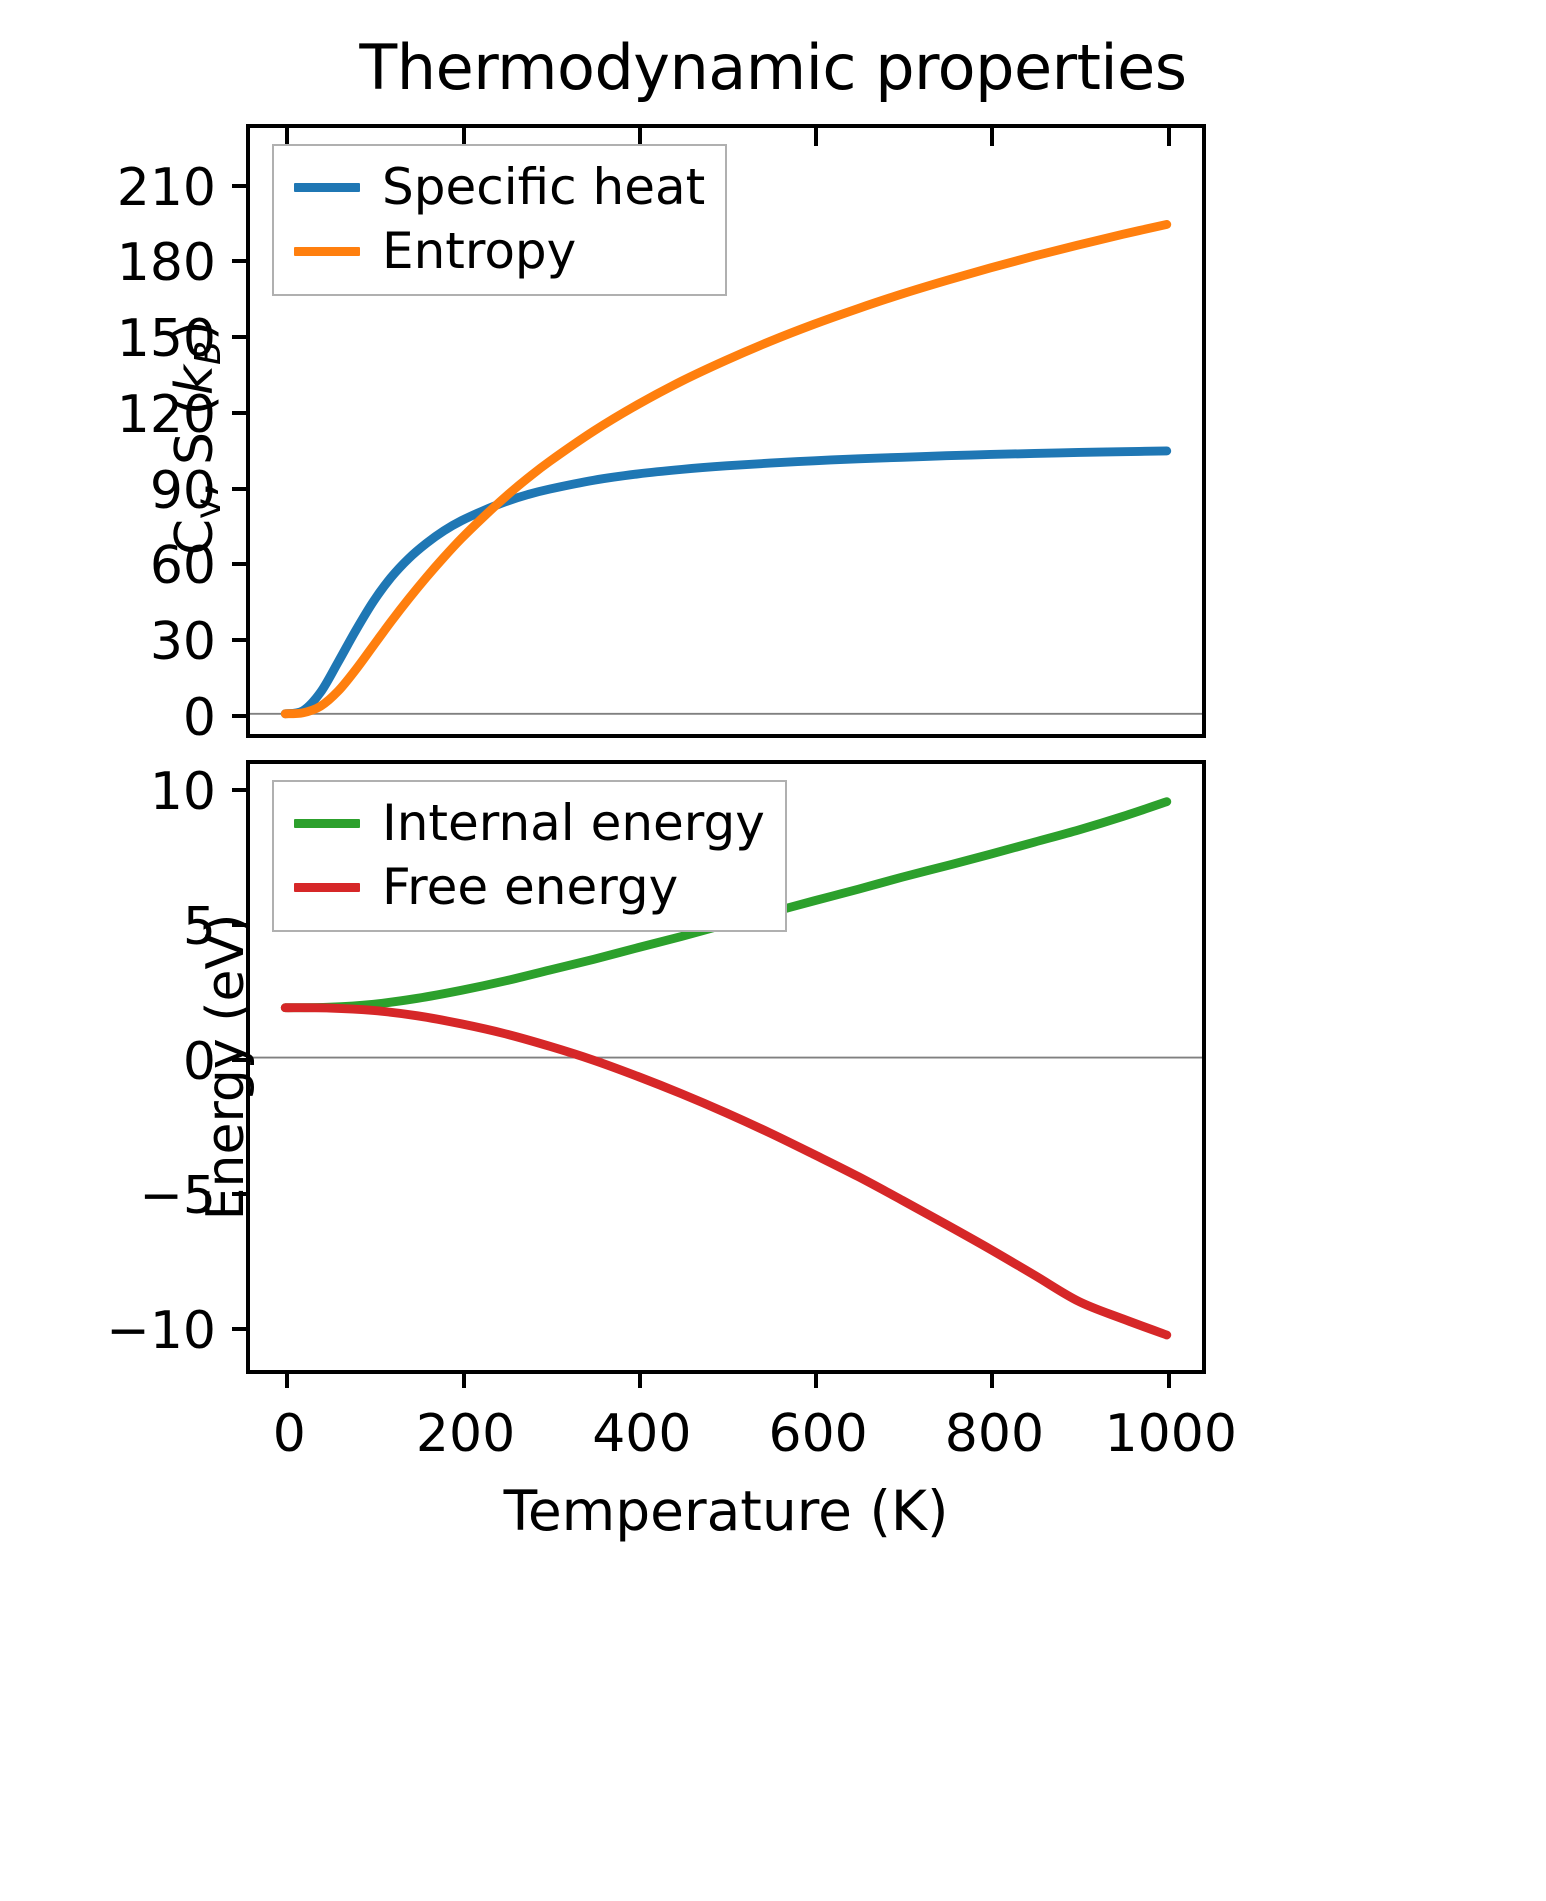  Describe the element at coordinates (166, 414) in the screenshot. I see `y-tick-label: 120` at that location.